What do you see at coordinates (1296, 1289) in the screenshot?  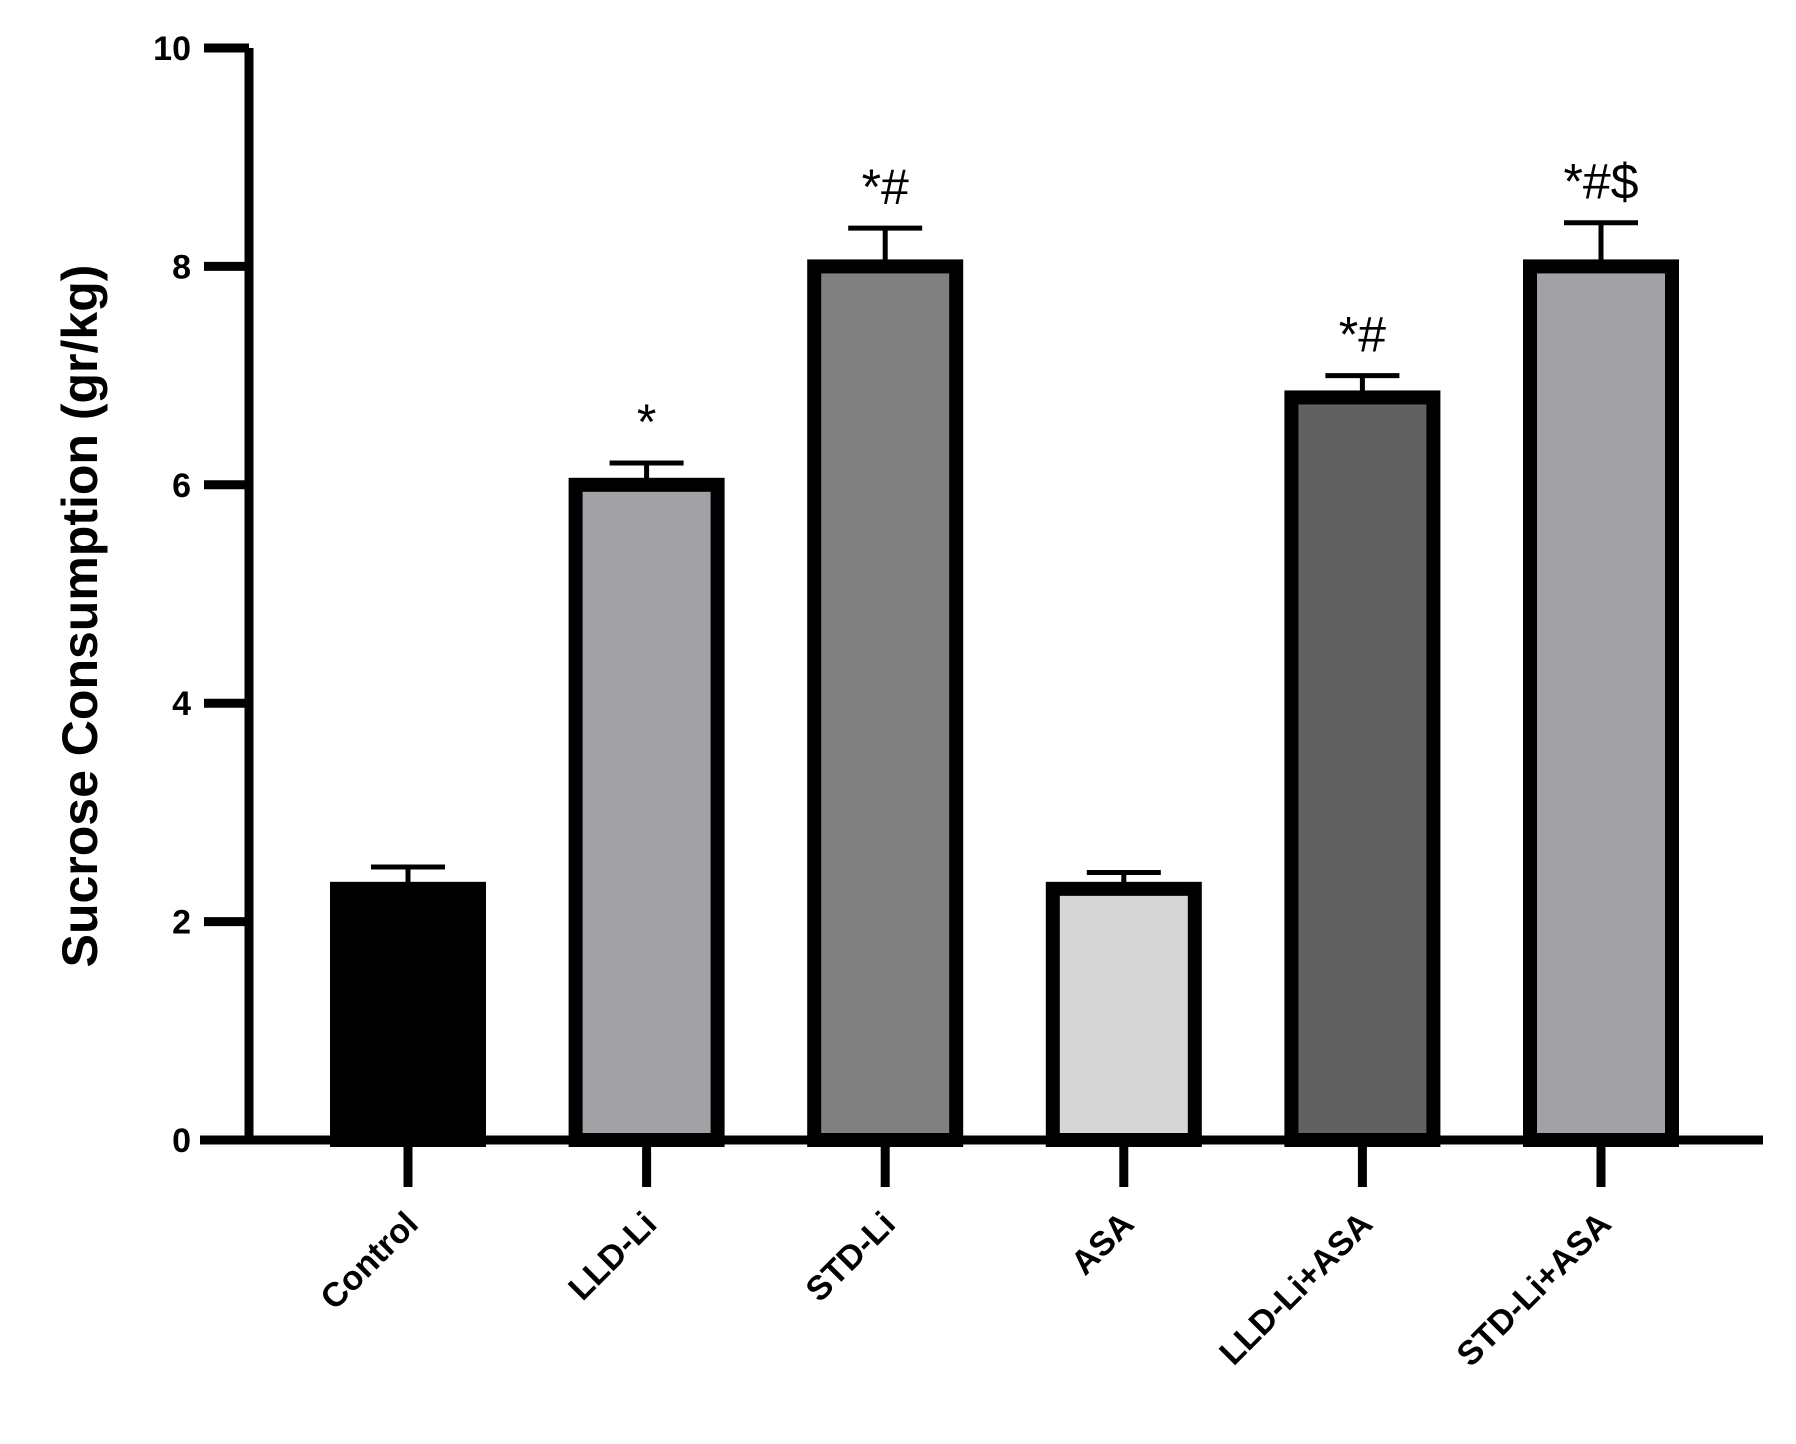 I see `x-tick-label: LLD-Li+ASA` at bounding box center [1296, 1289].